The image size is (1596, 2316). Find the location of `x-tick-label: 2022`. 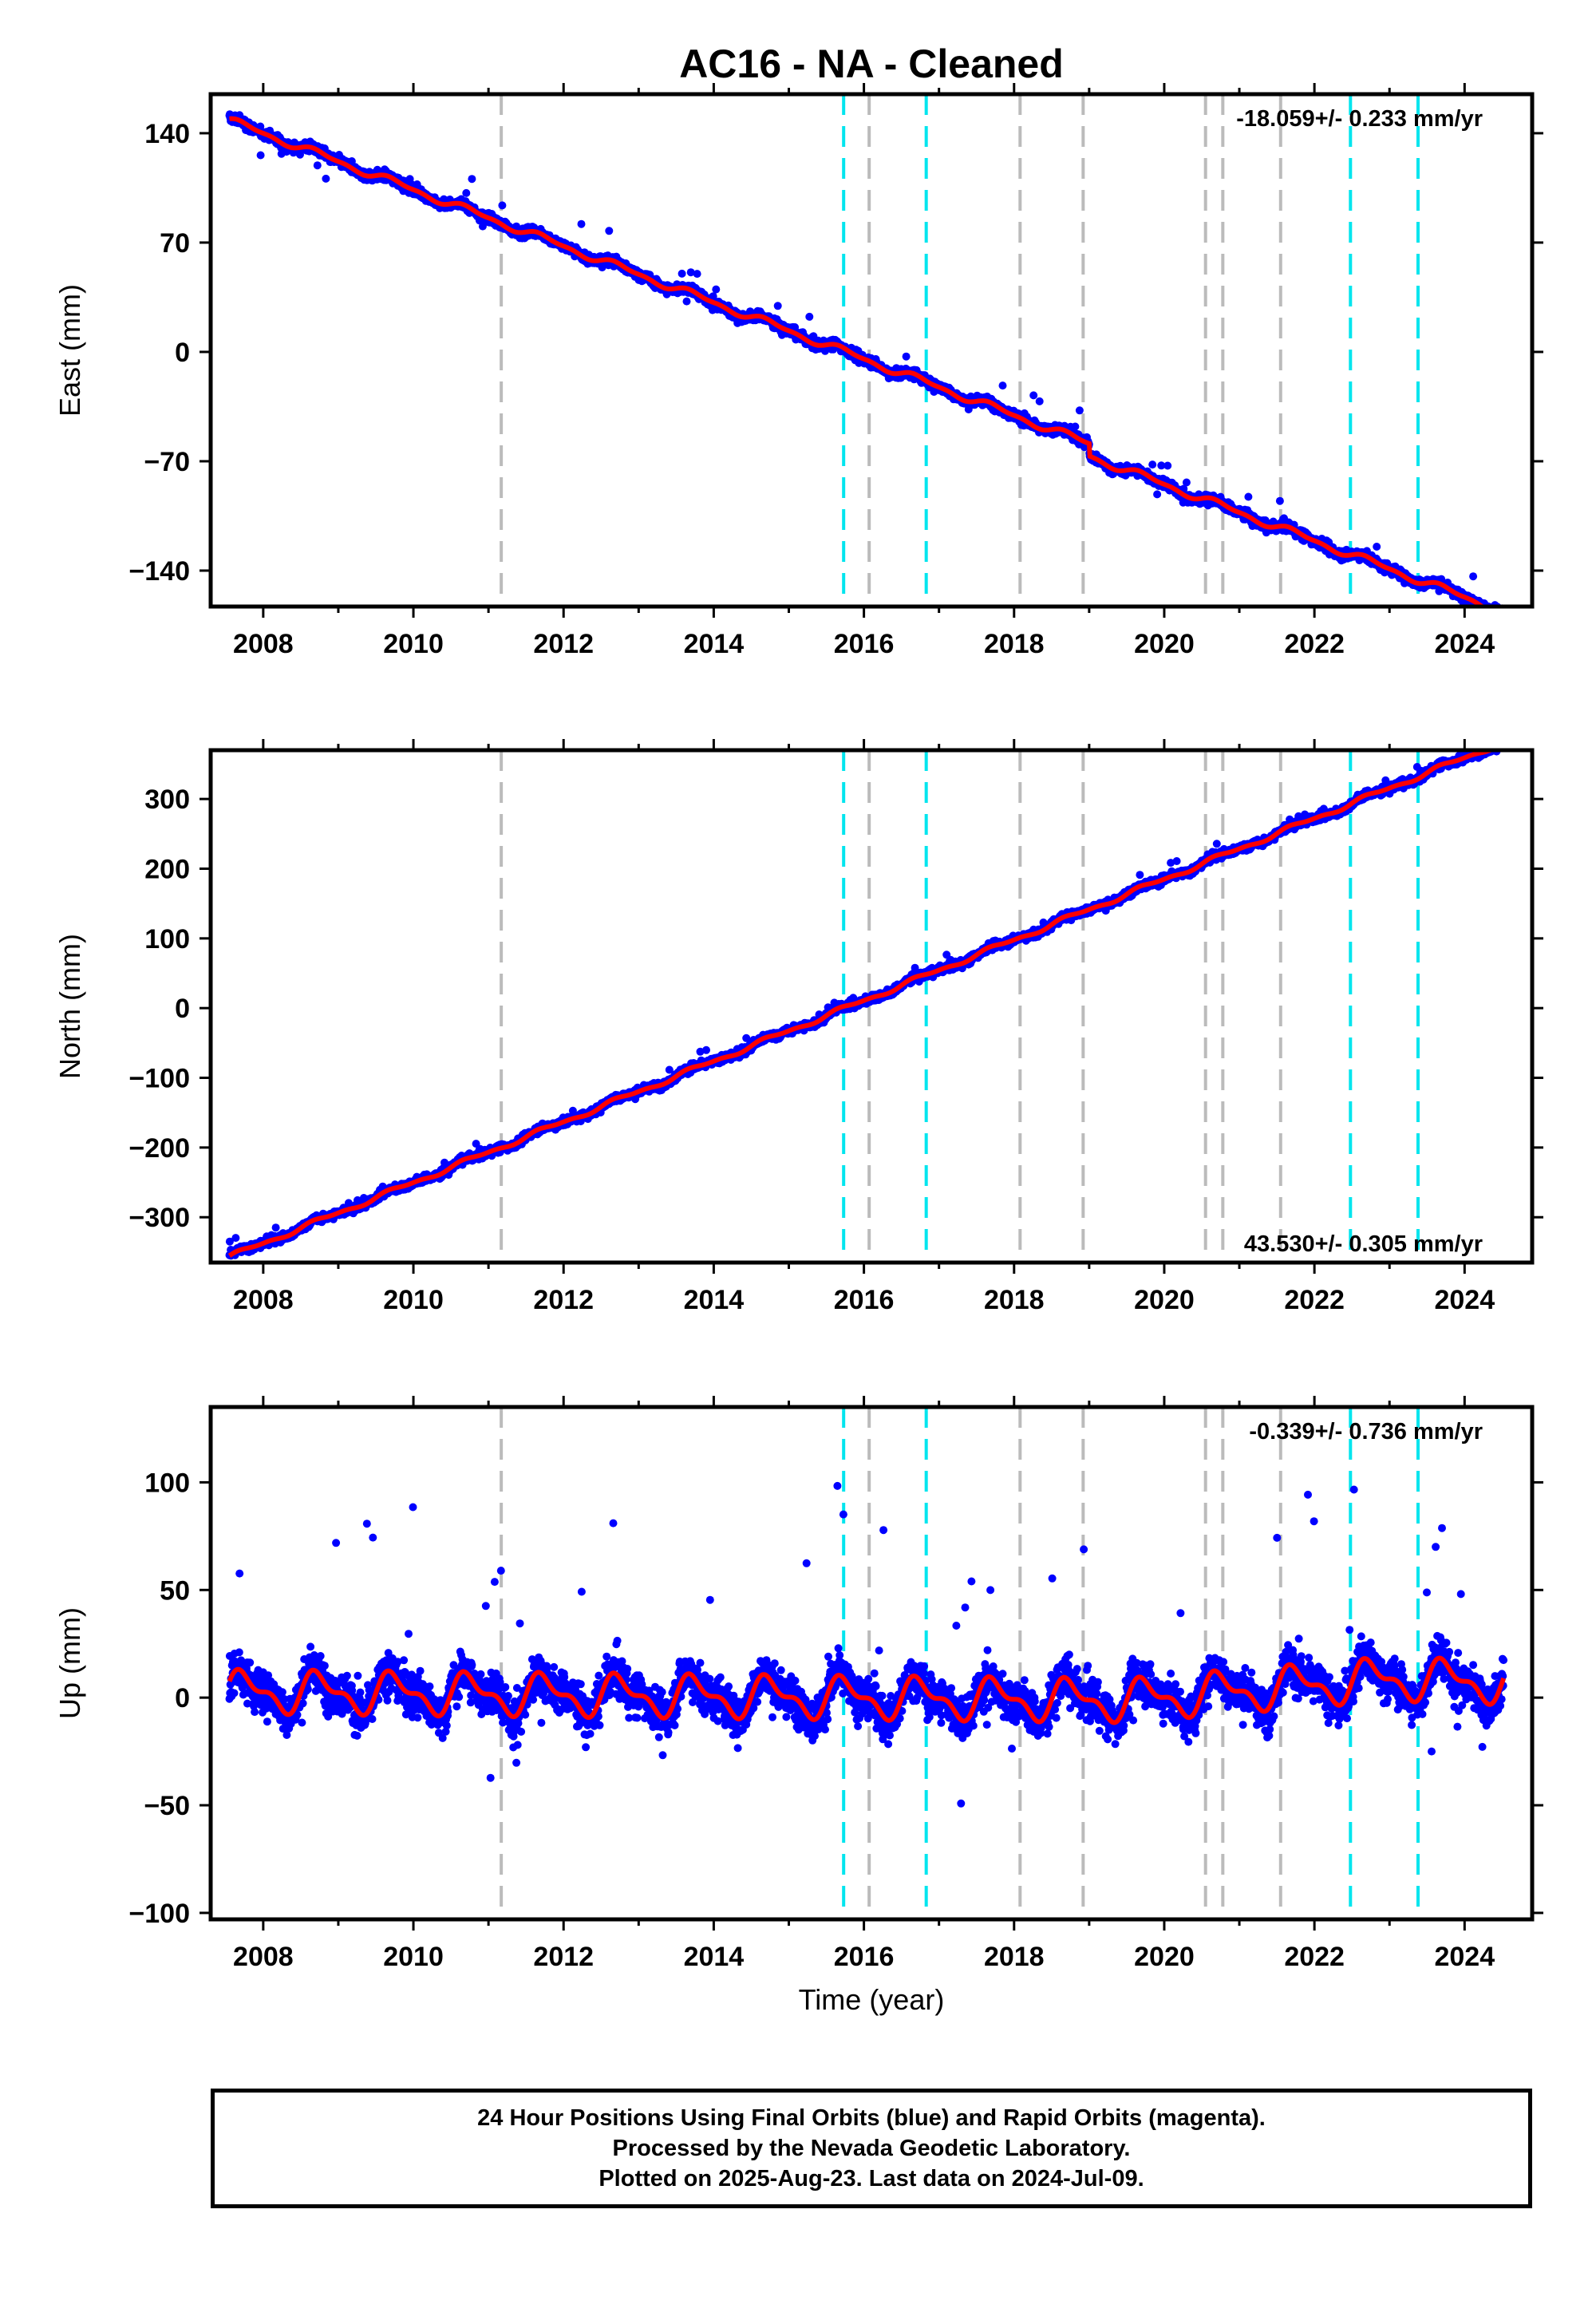

x-tick-label: 2022 is located at coordinates (1314, 644).